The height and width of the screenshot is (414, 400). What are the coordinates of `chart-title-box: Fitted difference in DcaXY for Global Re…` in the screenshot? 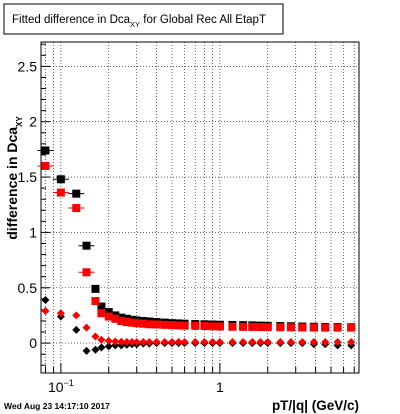 It's located at (143, 19).